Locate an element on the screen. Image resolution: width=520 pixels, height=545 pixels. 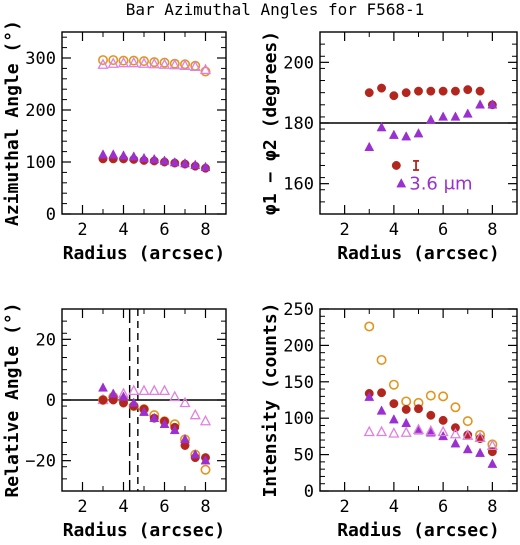
plot-frame is located at coordinates (418, 400).